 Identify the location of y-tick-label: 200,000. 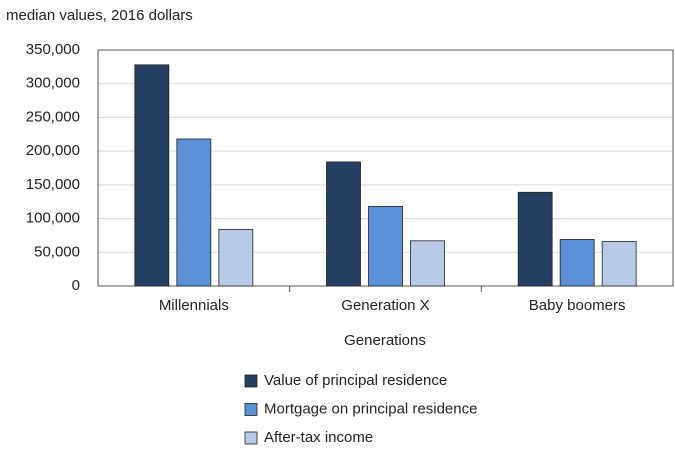
(53, 150).